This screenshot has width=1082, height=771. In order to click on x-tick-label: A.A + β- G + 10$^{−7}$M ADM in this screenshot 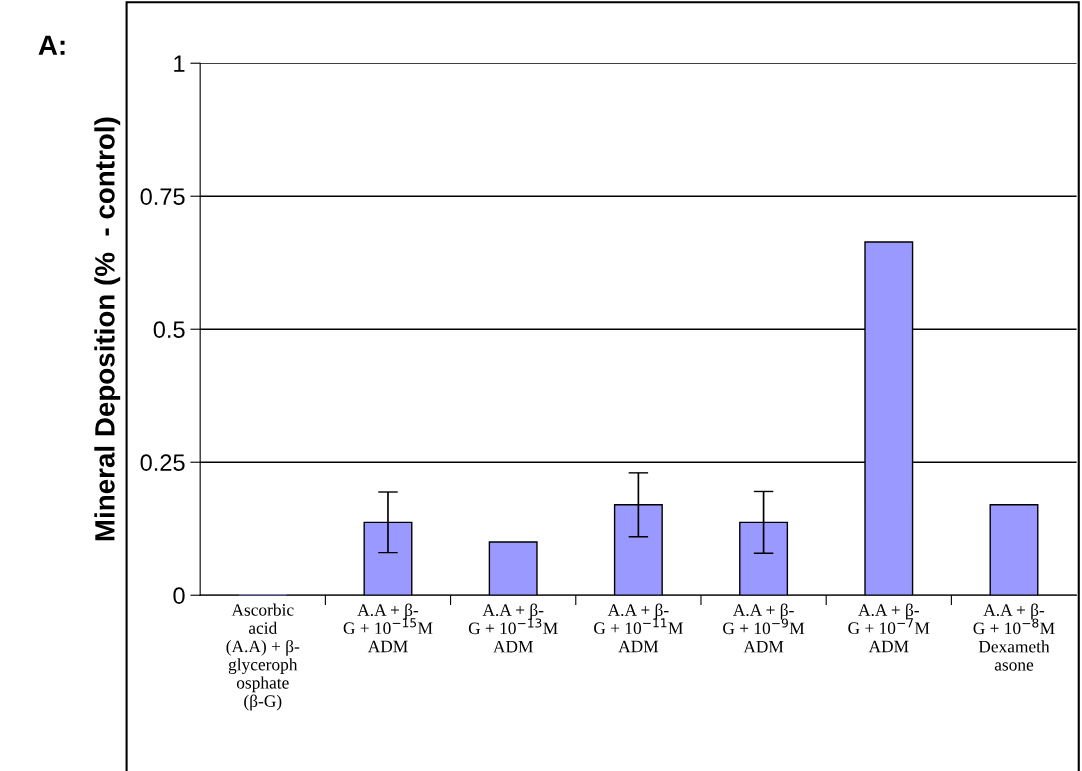, I will do `click(889, 628)`.